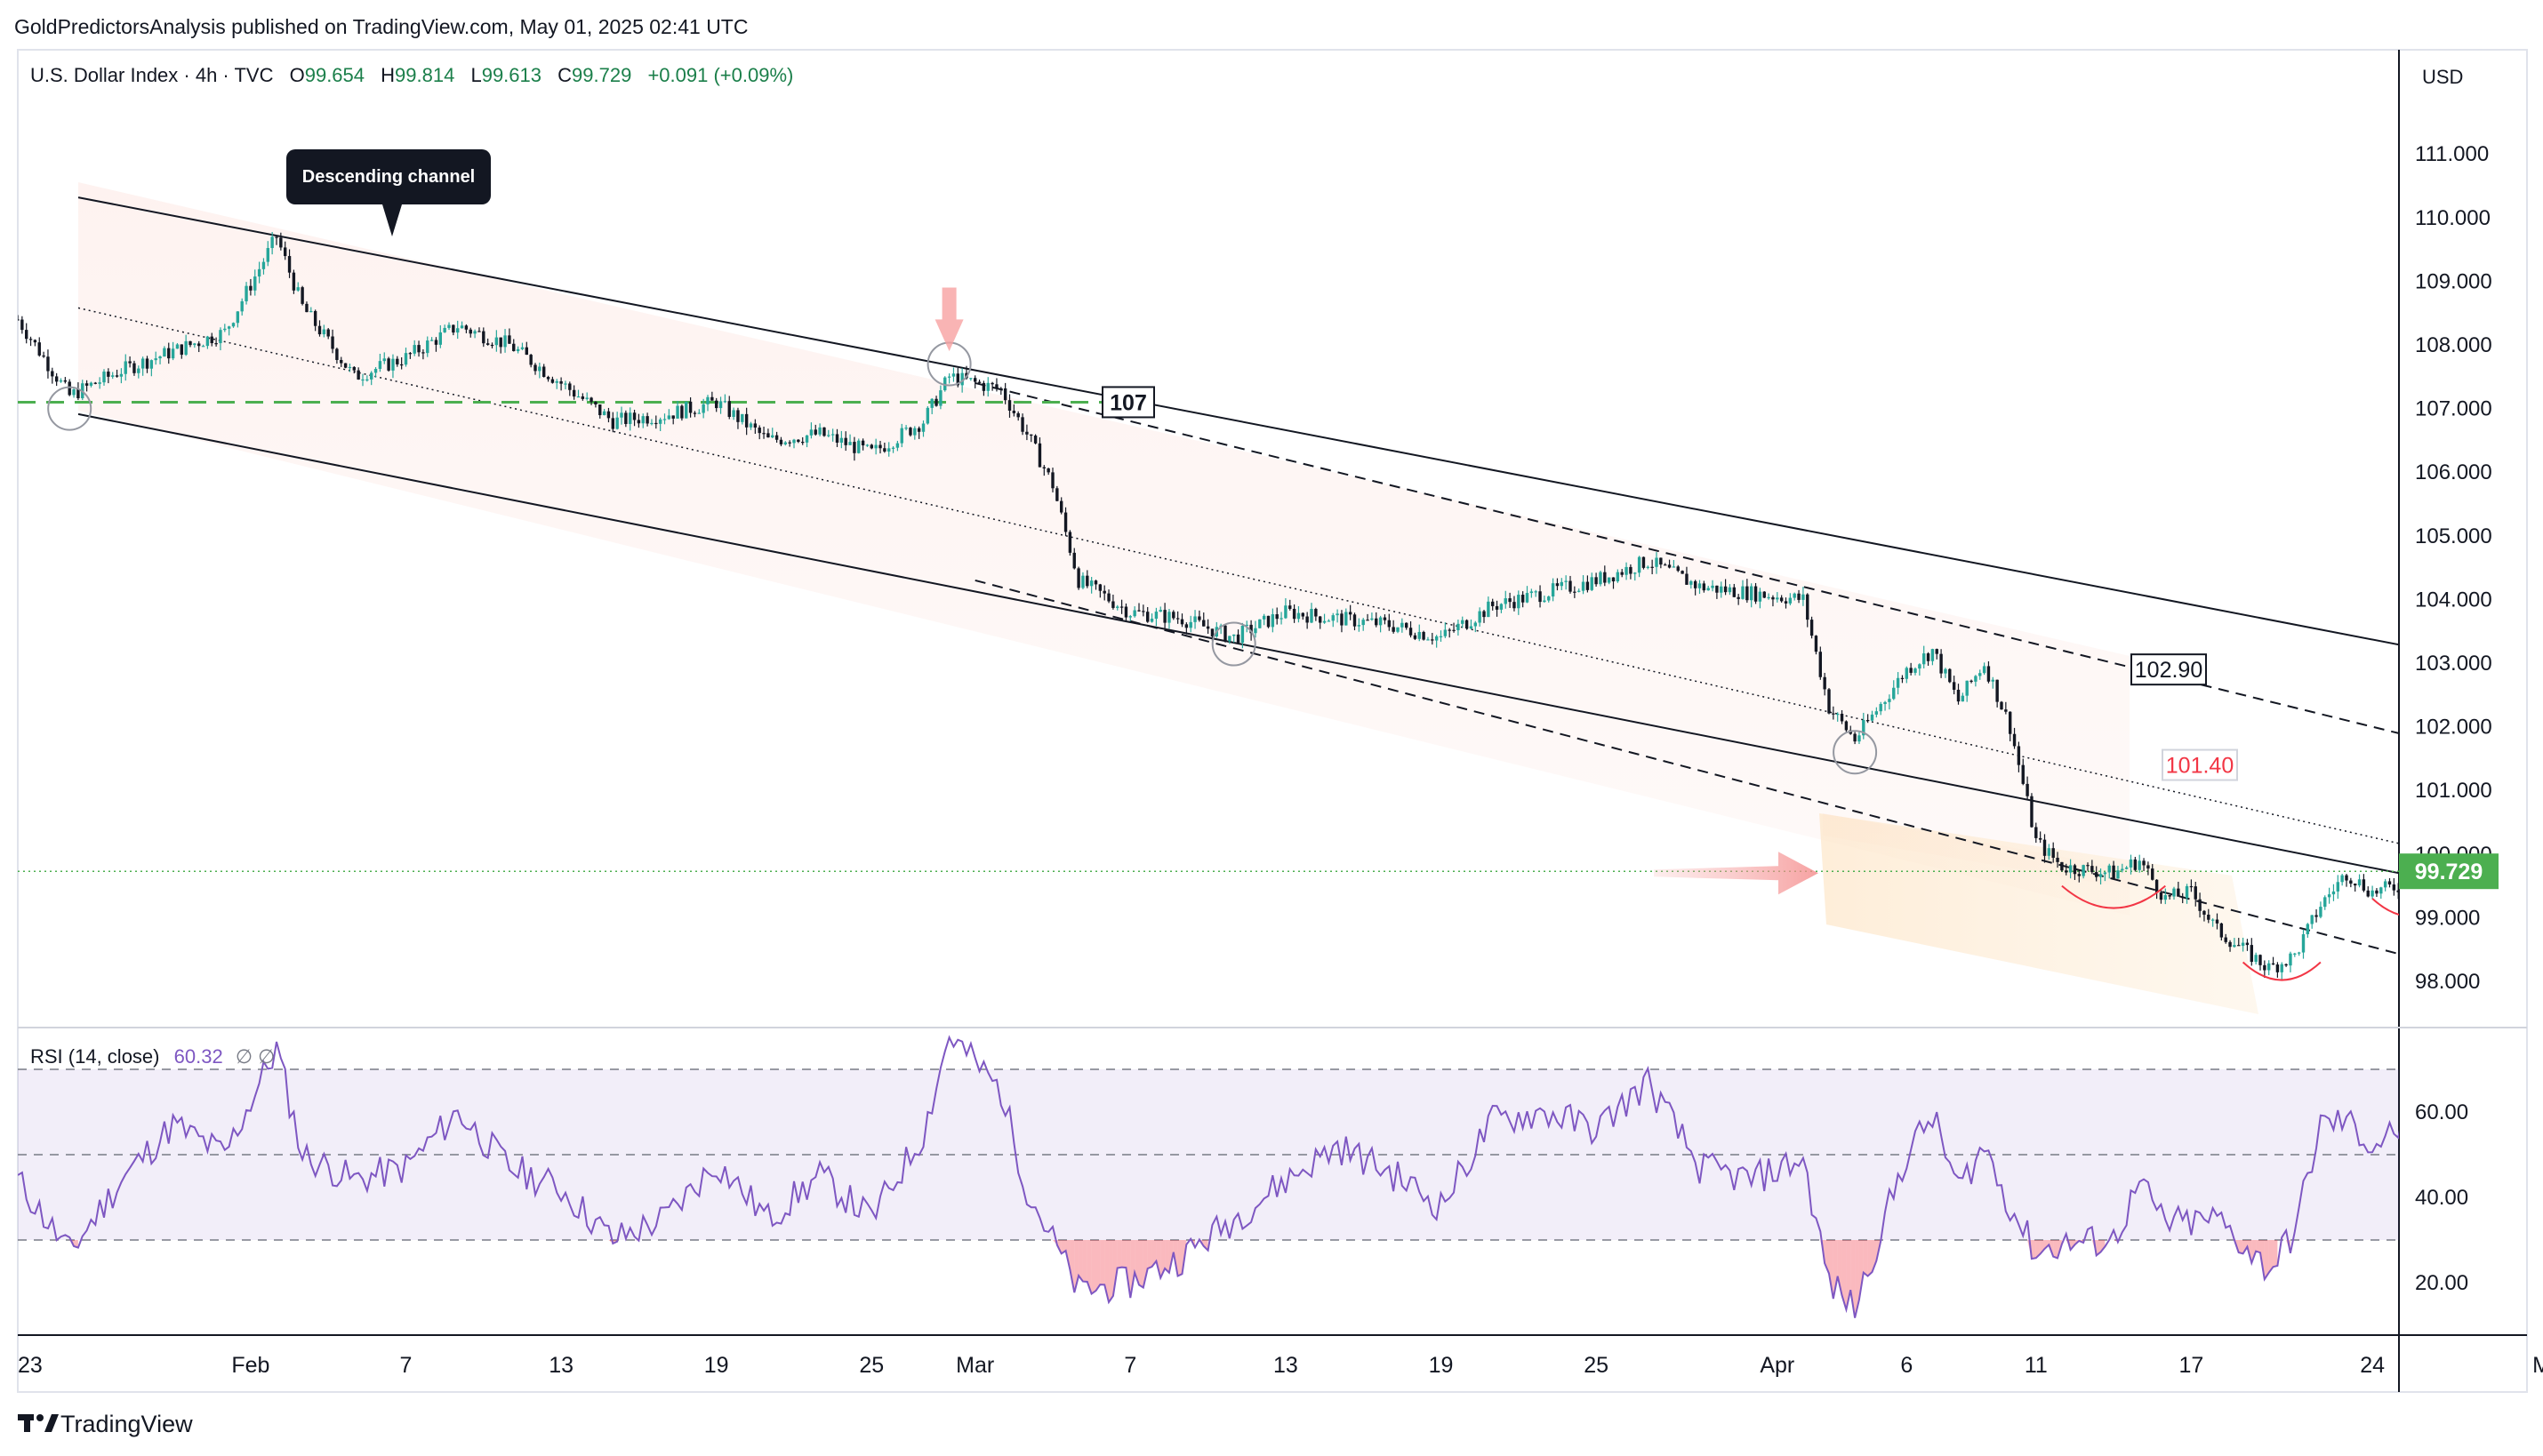 The width and height of the screenshot is (2543, 1456). I want to click on rsi-tick-label: 60.00, so click(2441, 1112).